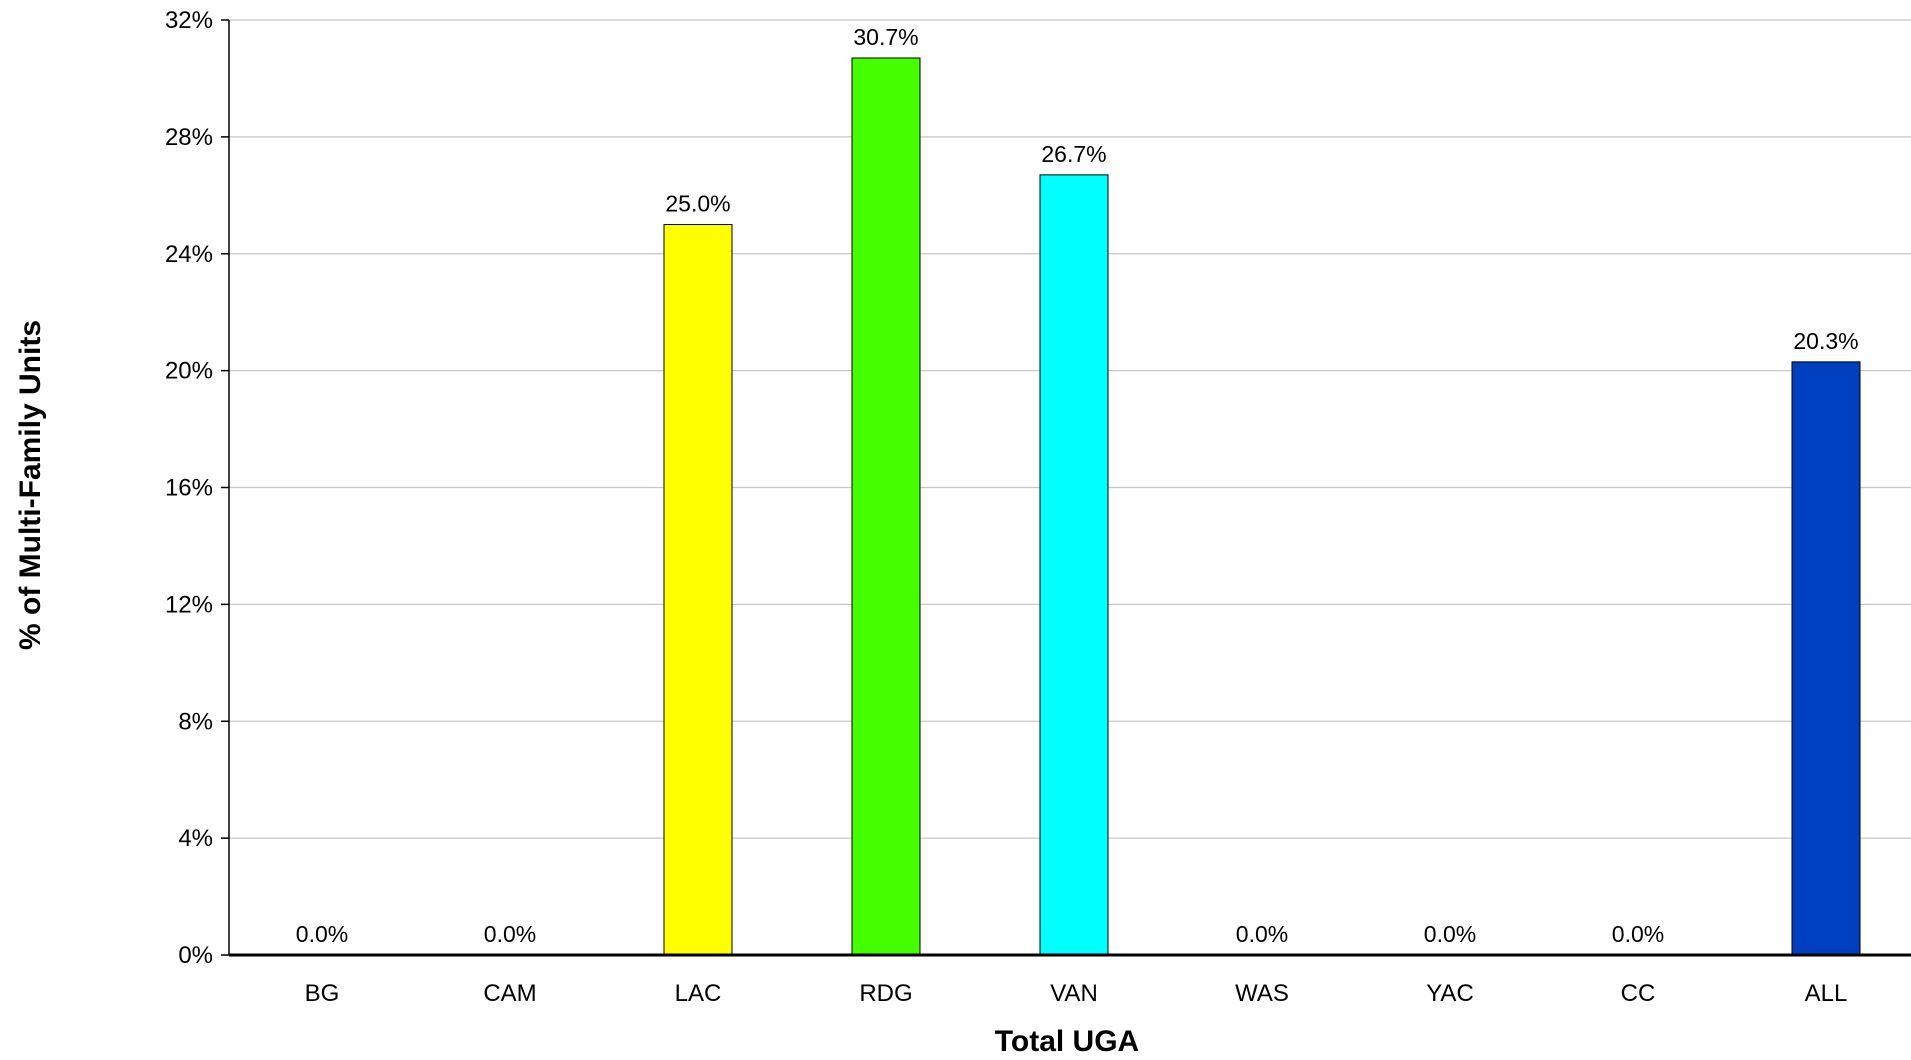 This screenshot has width=1911, height=1060. Describe the element at coordinates (189, 488) in the screenshot. I see `y-tick-label: 16%` at that location.